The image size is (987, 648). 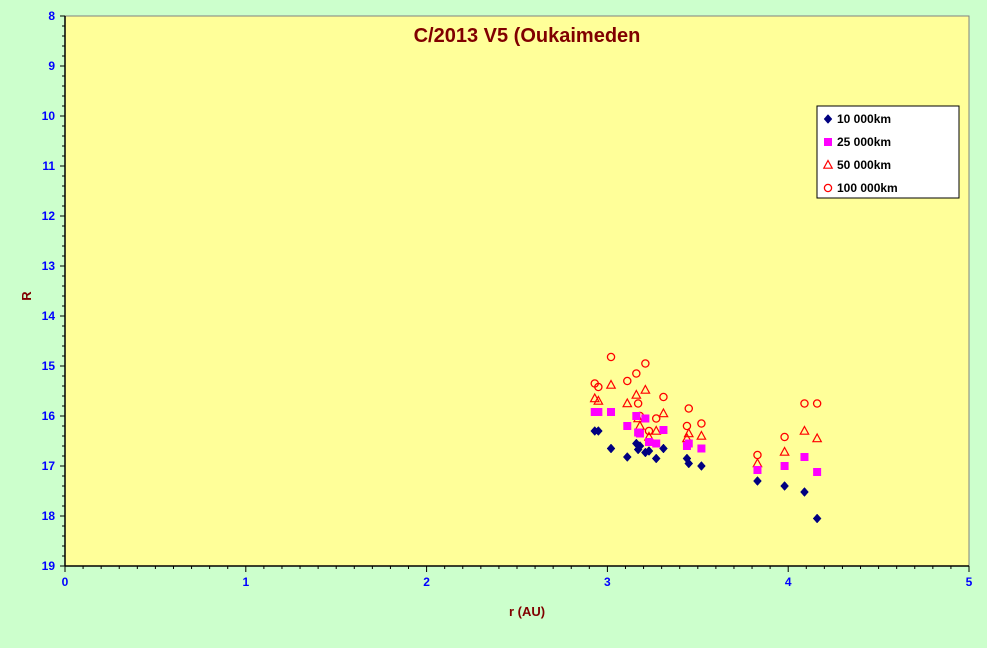 What do you see at coordinates (864, 165) in the screenshot?
I see `legend-label: 50 000km` at bounding box center [864, 165].